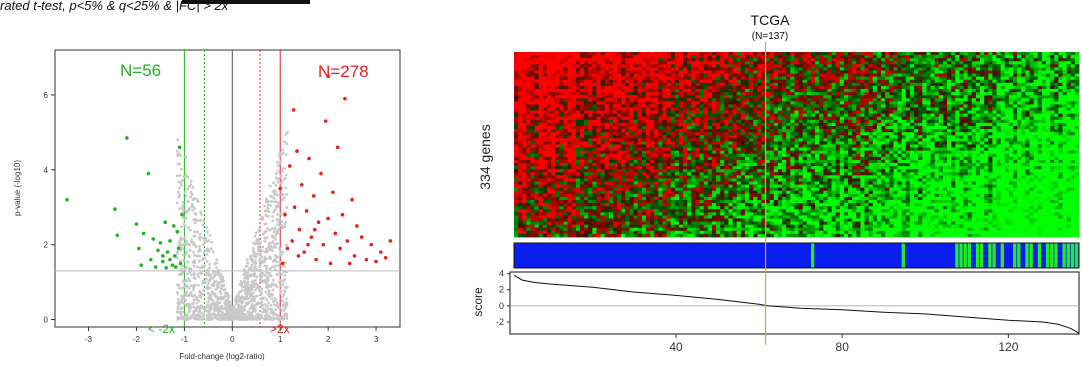  I want to click on down-point, so click(143, 233).